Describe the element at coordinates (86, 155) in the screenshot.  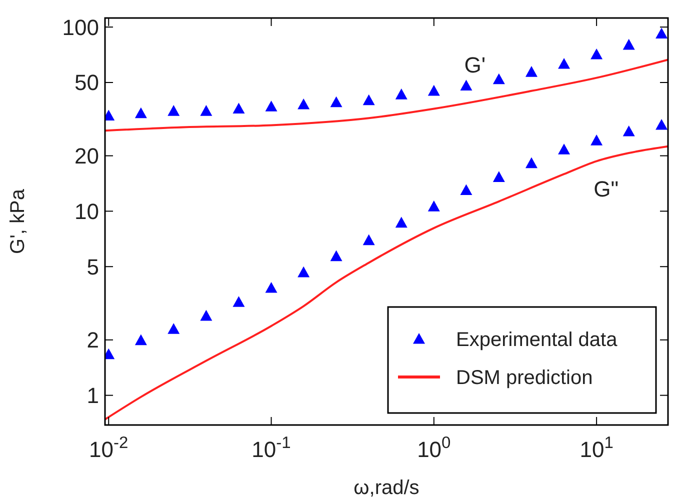
I see `y-tick-label: 20` at that location.